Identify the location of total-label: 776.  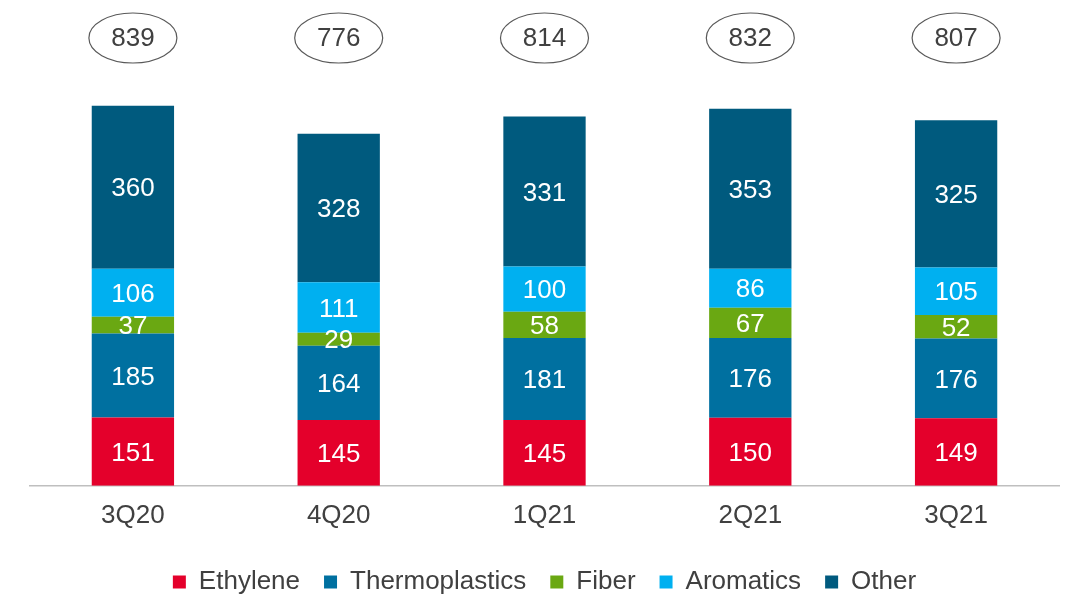
(339, 37).